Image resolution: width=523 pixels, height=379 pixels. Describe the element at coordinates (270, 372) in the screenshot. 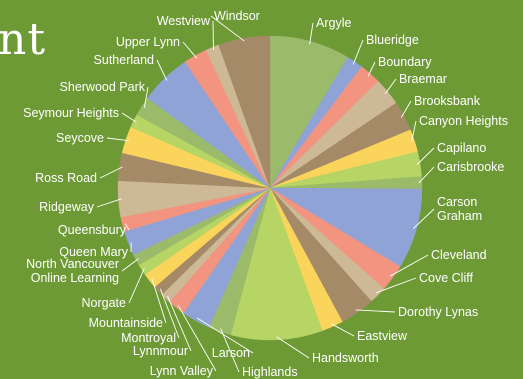

I see `slice-label: Highlands` at that location.